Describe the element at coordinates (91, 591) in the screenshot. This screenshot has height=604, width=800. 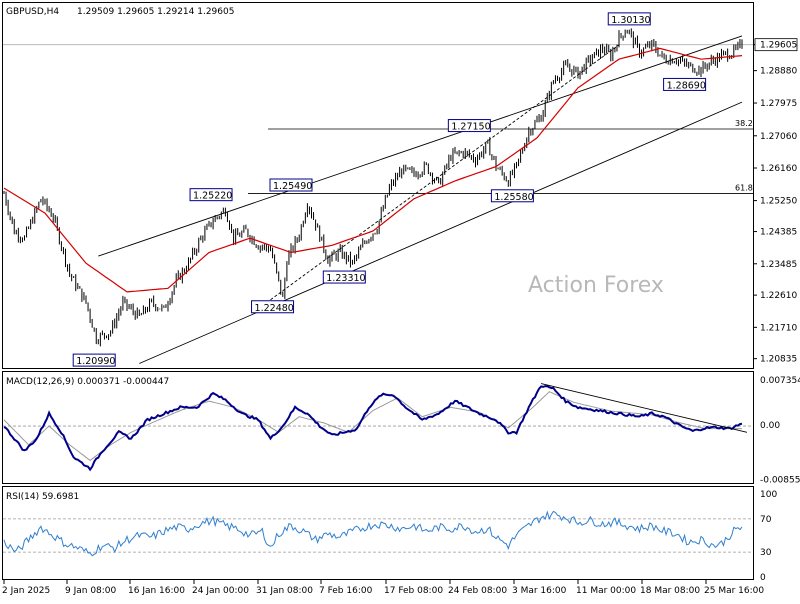
I see `time-tick-label: 9 Jan 08:00` at that location.